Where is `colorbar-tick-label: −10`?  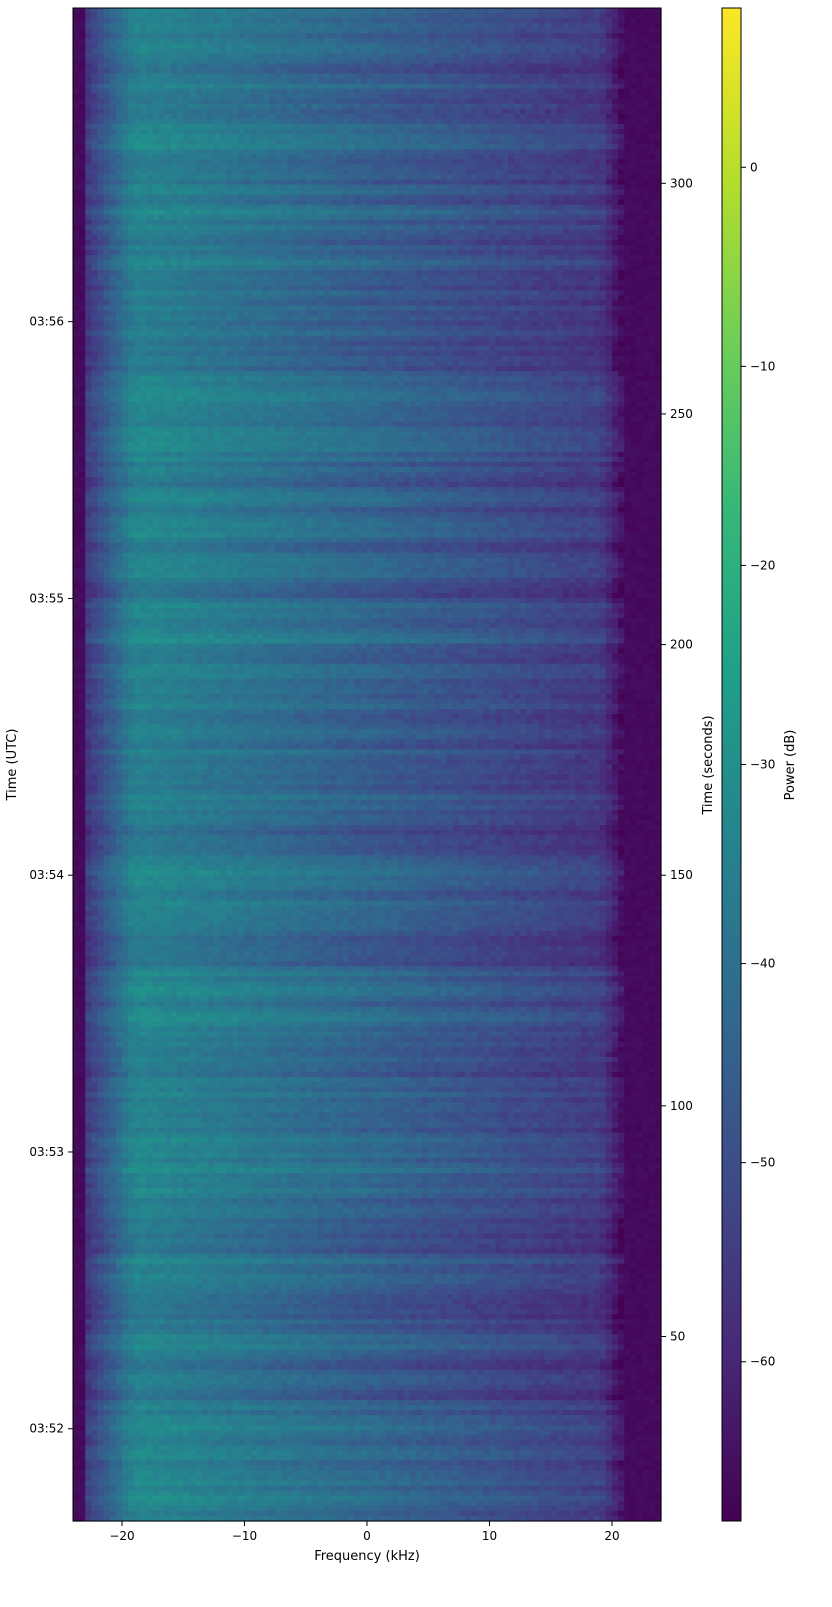 colorbar-tick-label: −10 is located at coordinates (762, 366).